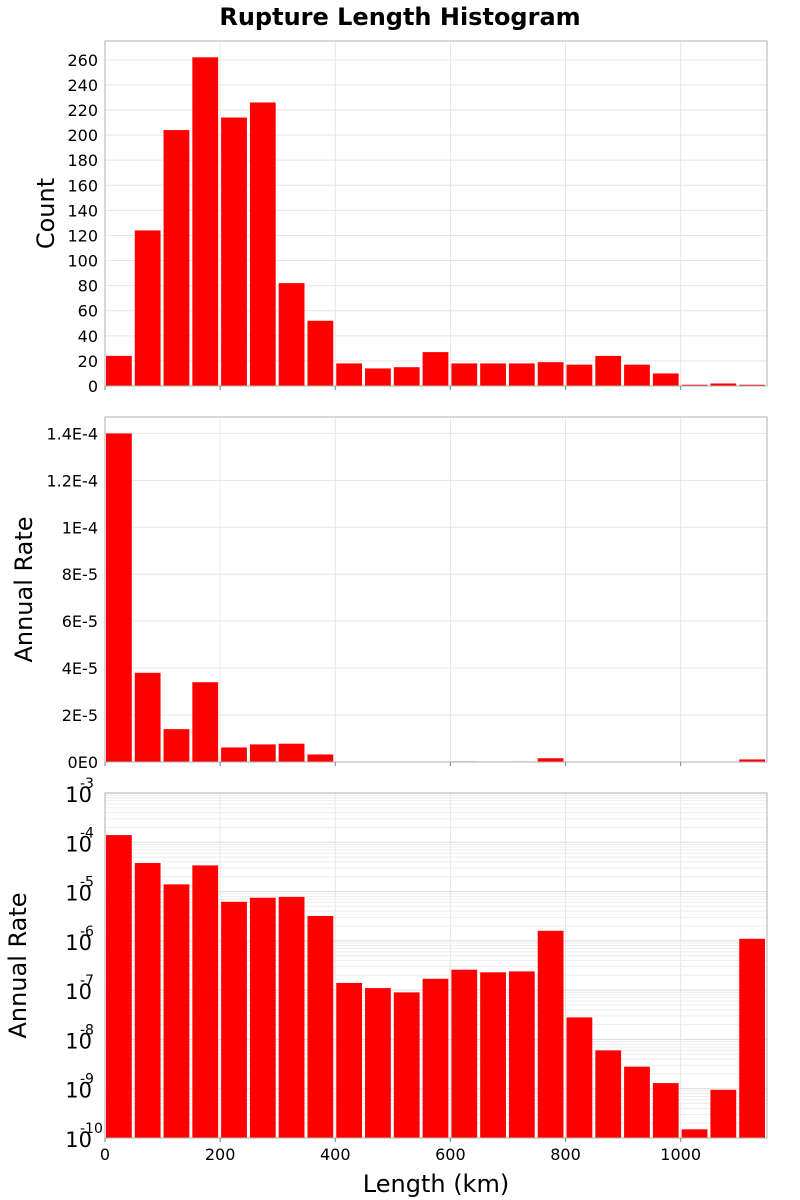 The width and height of the screenshot is (800, 1200). What do you see at coordinates (87, 981) in the screenshot?
I see `y-tick-label-exponent: -7` at bounding box center [87, 981].